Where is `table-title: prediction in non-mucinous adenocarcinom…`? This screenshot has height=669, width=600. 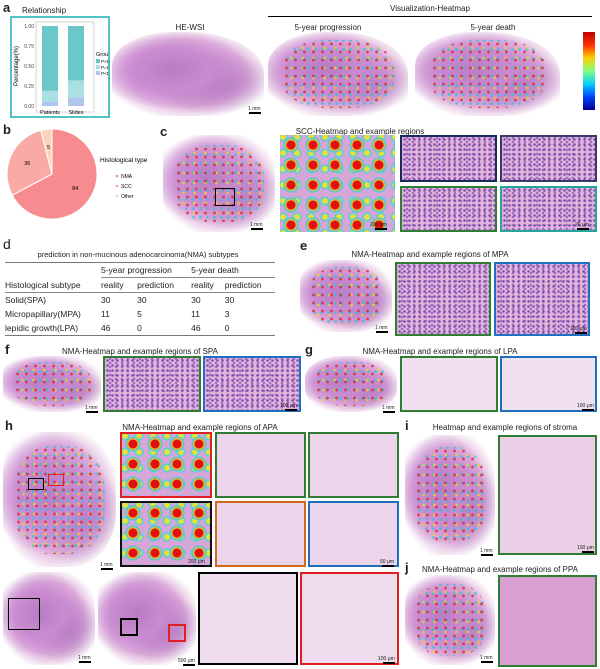 table-title: prediction in non-mucinous adenocarcinom… is located at coordinates (138, 254).